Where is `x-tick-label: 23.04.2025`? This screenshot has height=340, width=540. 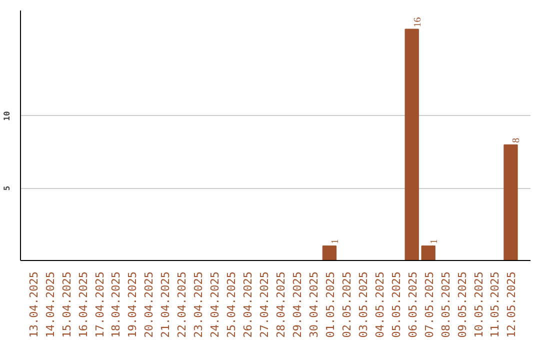 x-tick-label: 23.04.2025 is located at coordinates (199, 304).